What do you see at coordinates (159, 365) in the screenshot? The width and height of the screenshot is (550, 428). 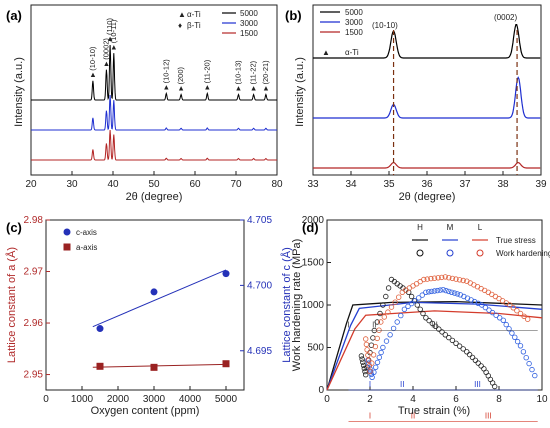 I see `panel-c-fit-line-a-axis` at bounding box center [159, 365].